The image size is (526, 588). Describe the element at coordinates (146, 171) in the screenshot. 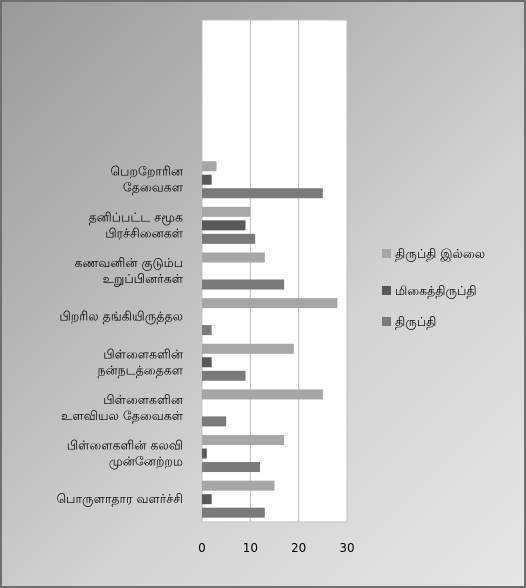

I see `category-label: பெறறோரின` at that location.